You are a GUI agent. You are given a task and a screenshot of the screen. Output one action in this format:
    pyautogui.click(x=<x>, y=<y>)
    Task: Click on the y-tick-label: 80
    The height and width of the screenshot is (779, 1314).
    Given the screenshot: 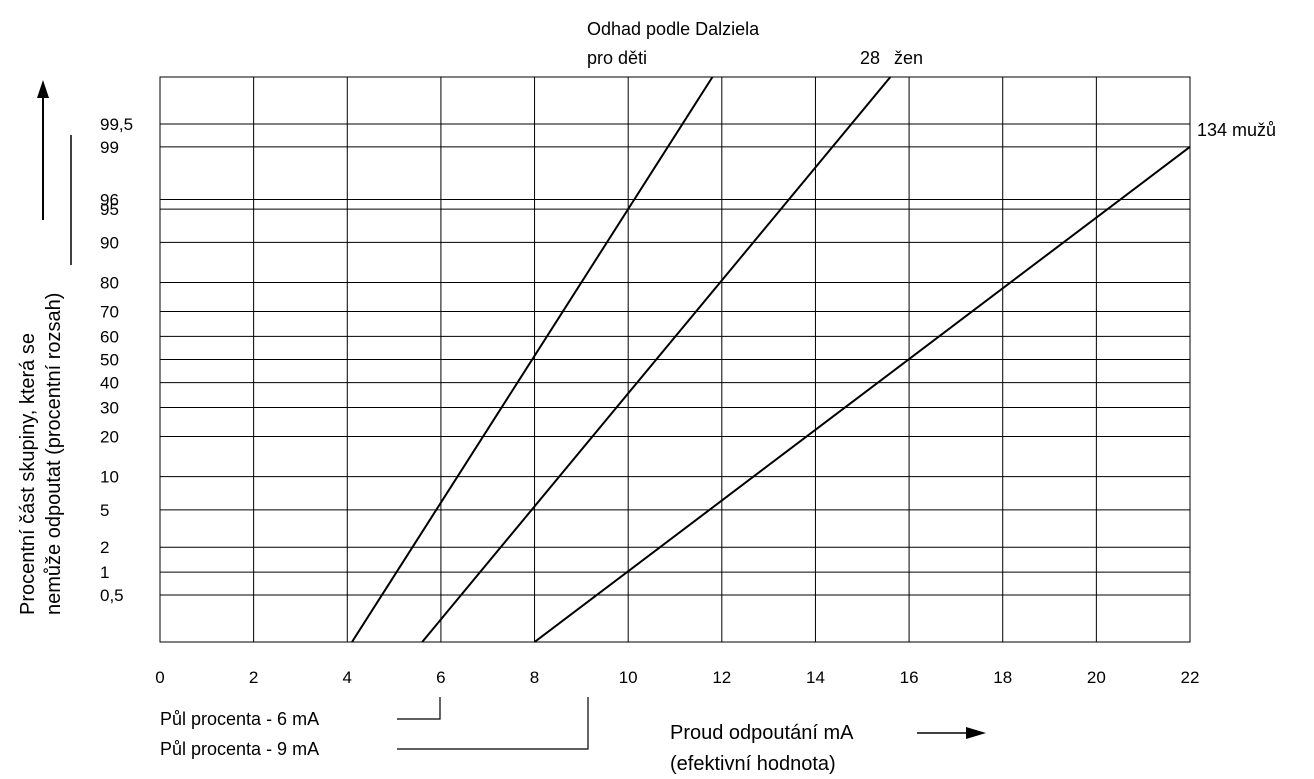 What is the action you would take?
    pyautogui.click(x=109, y=283)
    